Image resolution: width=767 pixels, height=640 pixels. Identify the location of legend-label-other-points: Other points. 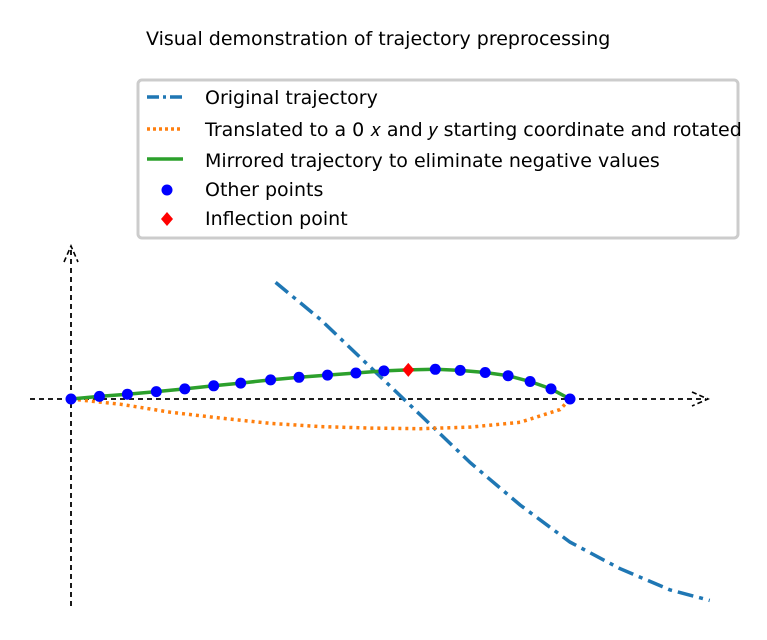
(264, 190).